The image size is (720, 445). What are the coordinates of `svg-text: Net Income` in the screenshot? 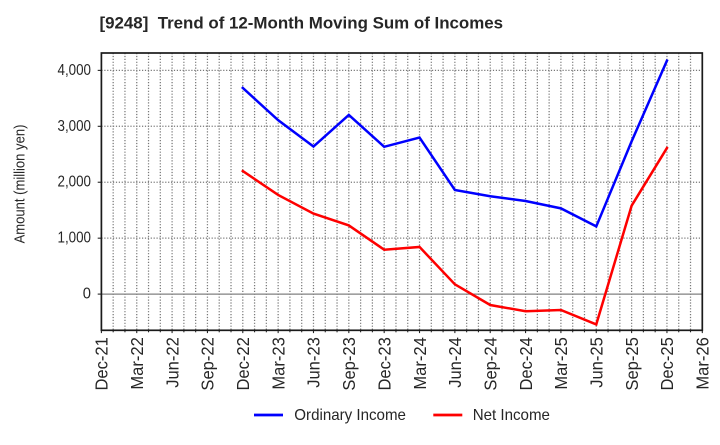 It's located at (511, 415).